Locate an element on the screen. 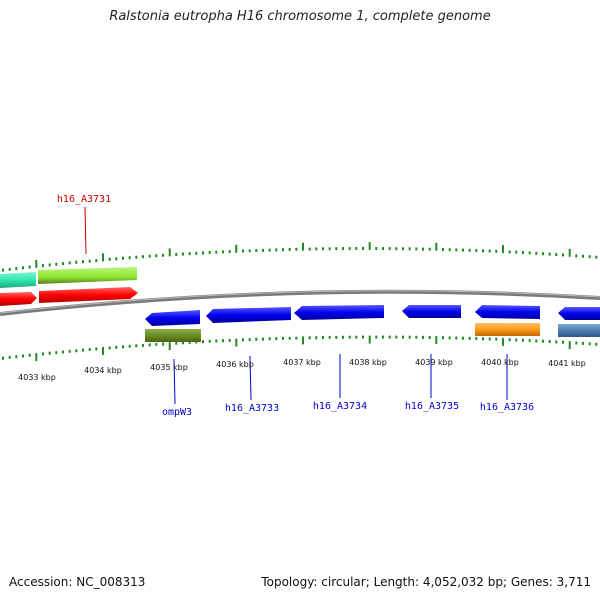 Image resolution: width=600 pixels, height=600 pixels. reverse-feature-steel is located at coordinates (579, 330).